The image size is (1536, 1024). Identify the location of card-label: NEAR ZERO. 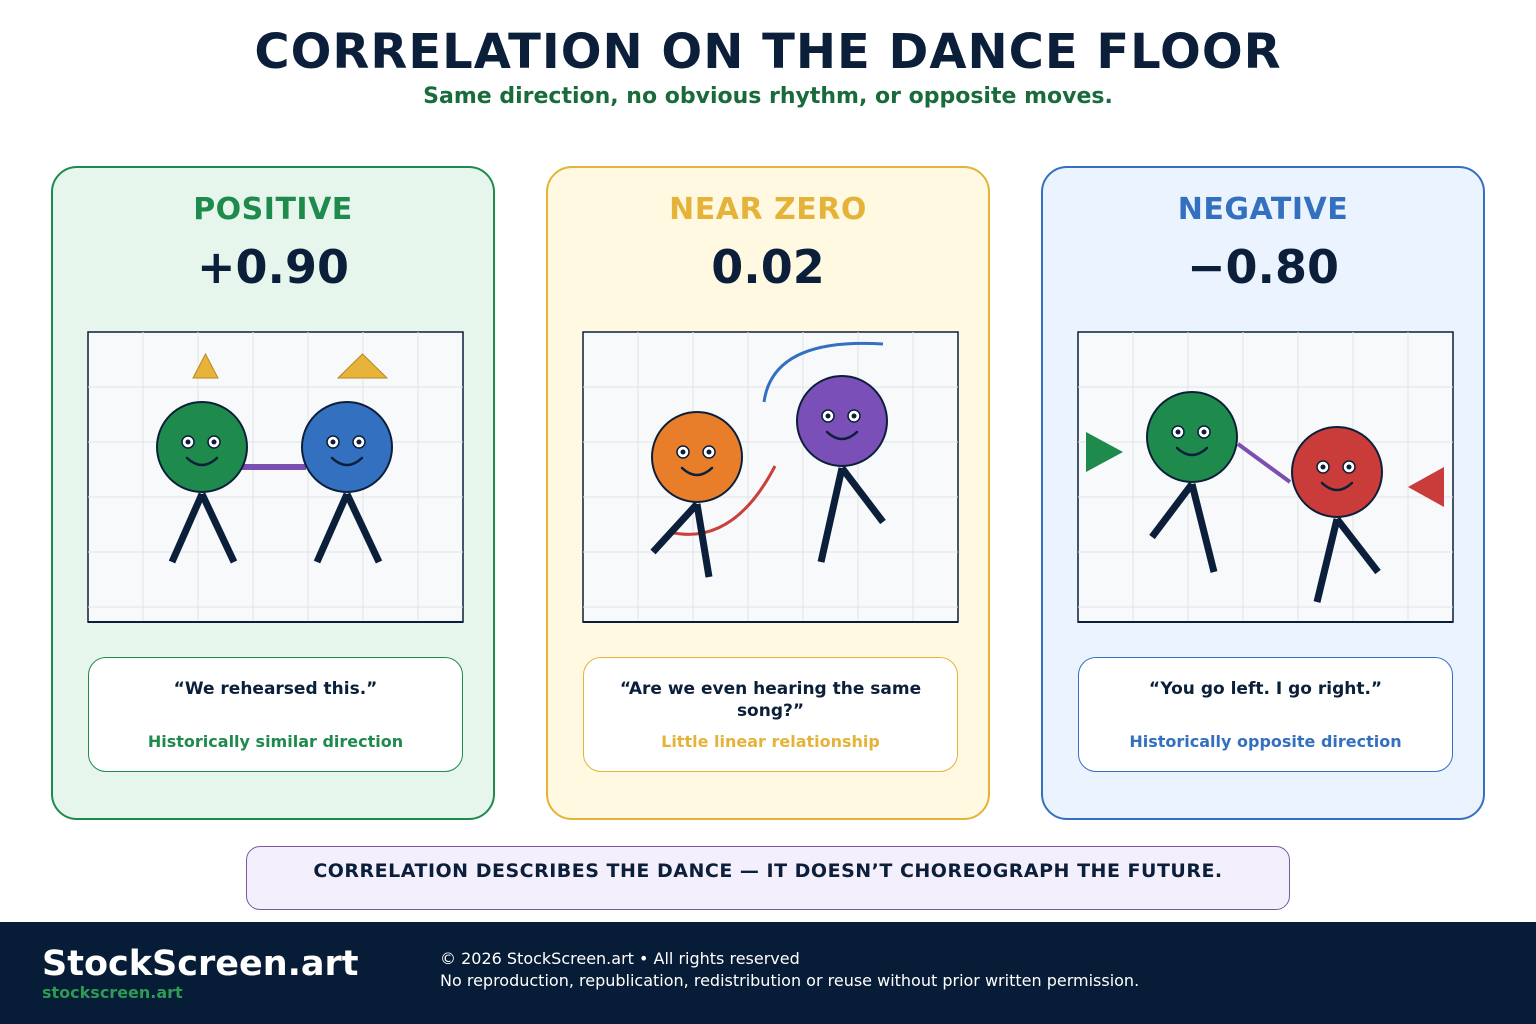
(768, 209).